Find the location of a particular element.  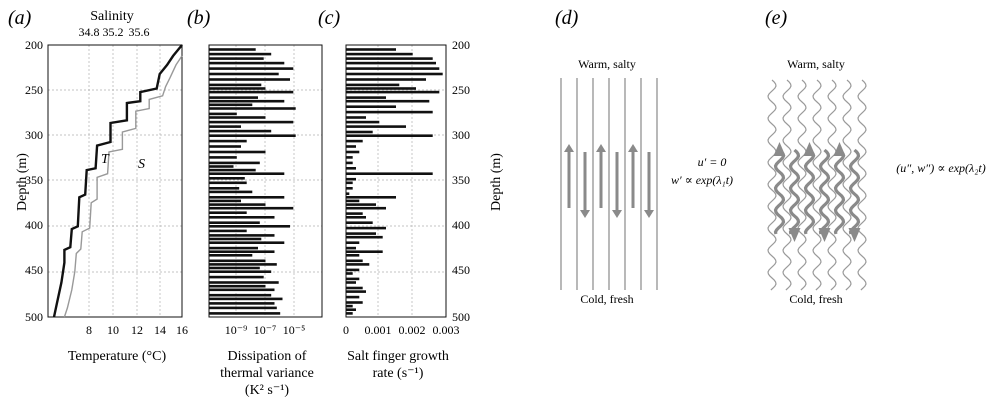

temp-tick-10: 10 is located at coordinates (113, 330).